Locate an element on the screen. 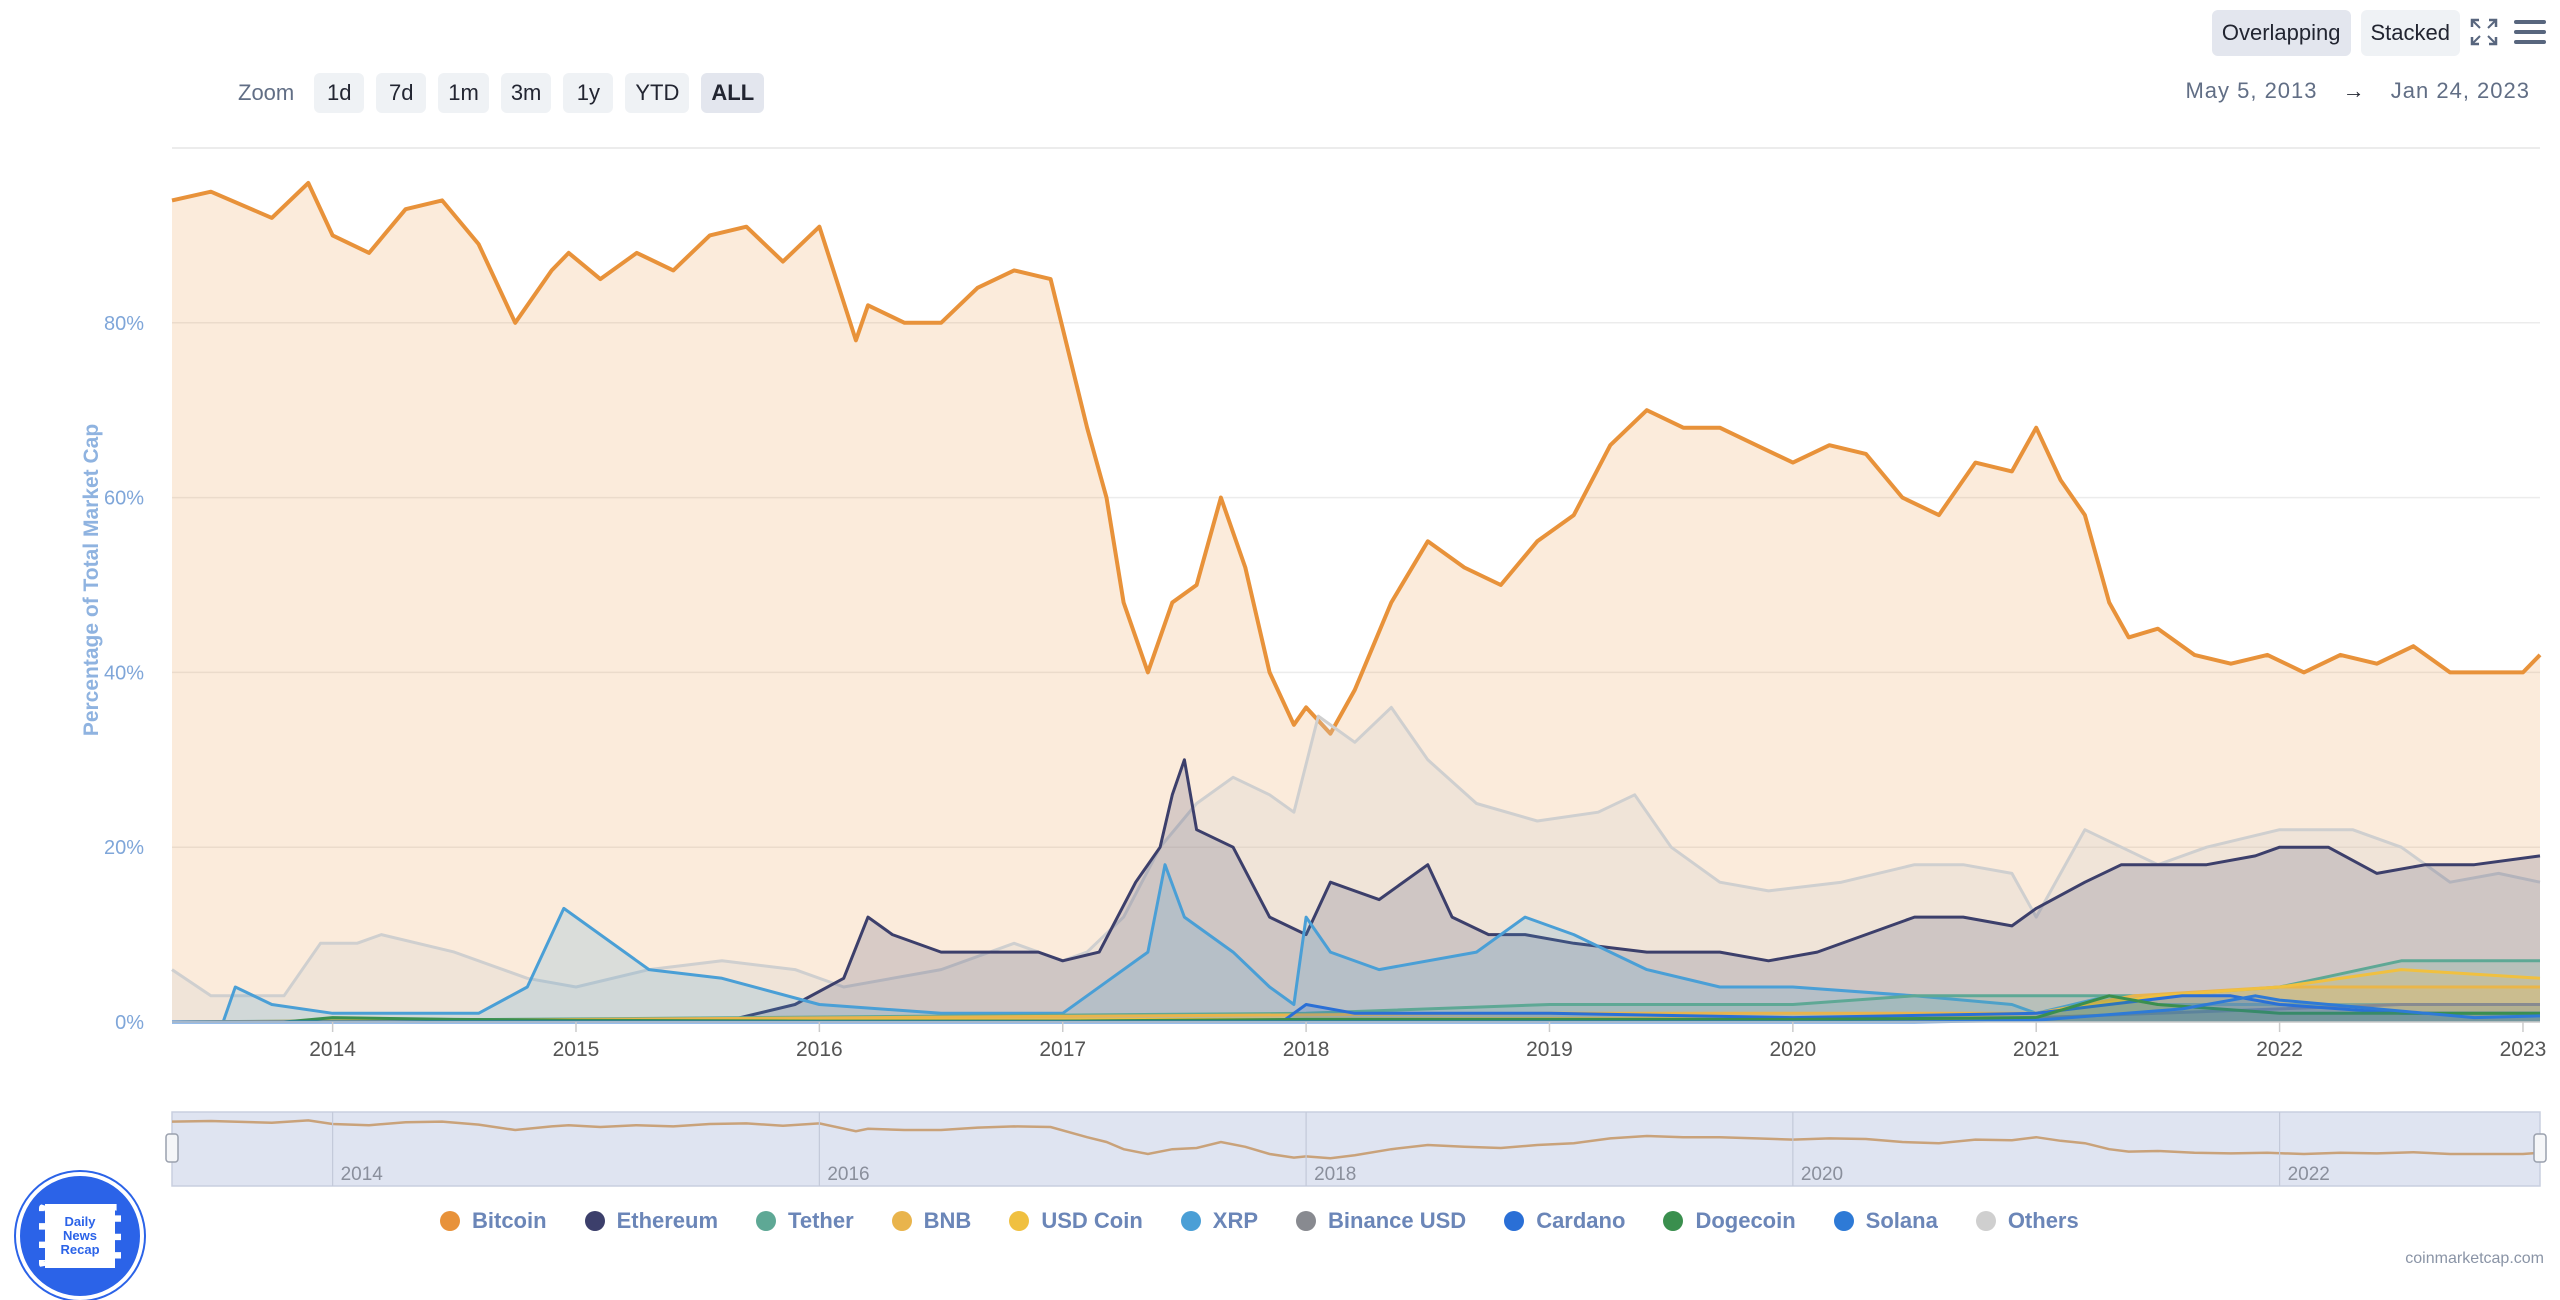 Image resolution: width=2560 pixels, height=1300 pixels. legend-item-bnb: BNB is located at coordinates (931, 1221).